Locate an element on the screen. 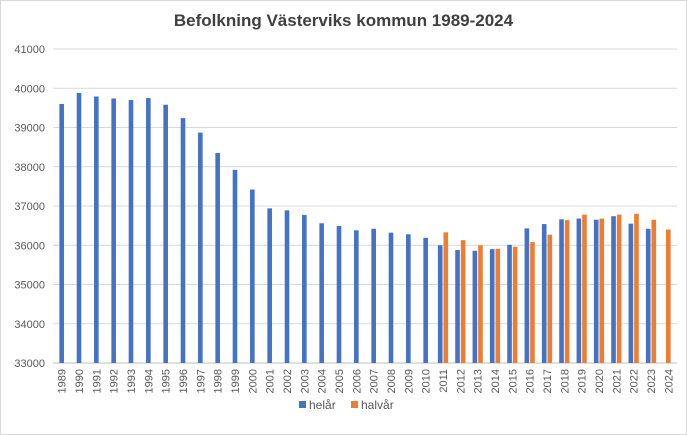  x-tick-label: 2023 is located at coordinates (652, 381).